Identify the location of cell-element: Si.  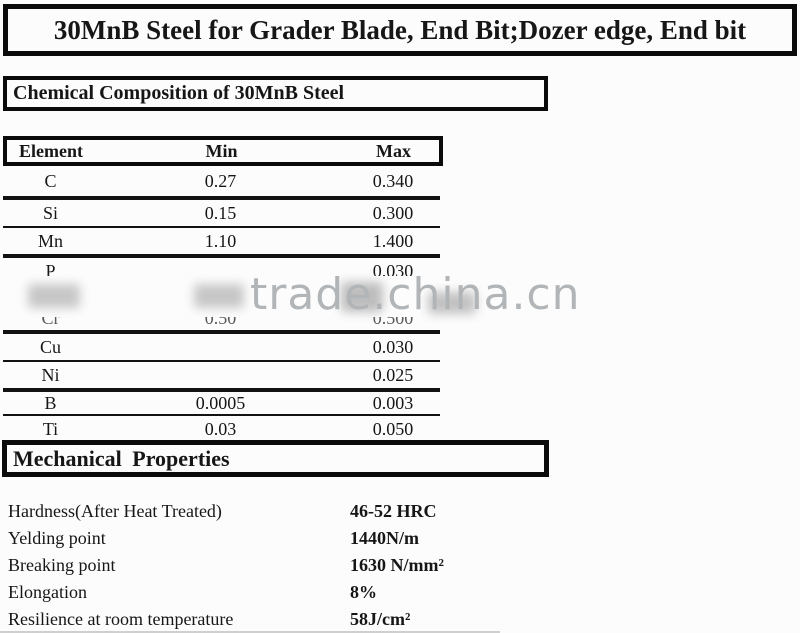
(50, 212).